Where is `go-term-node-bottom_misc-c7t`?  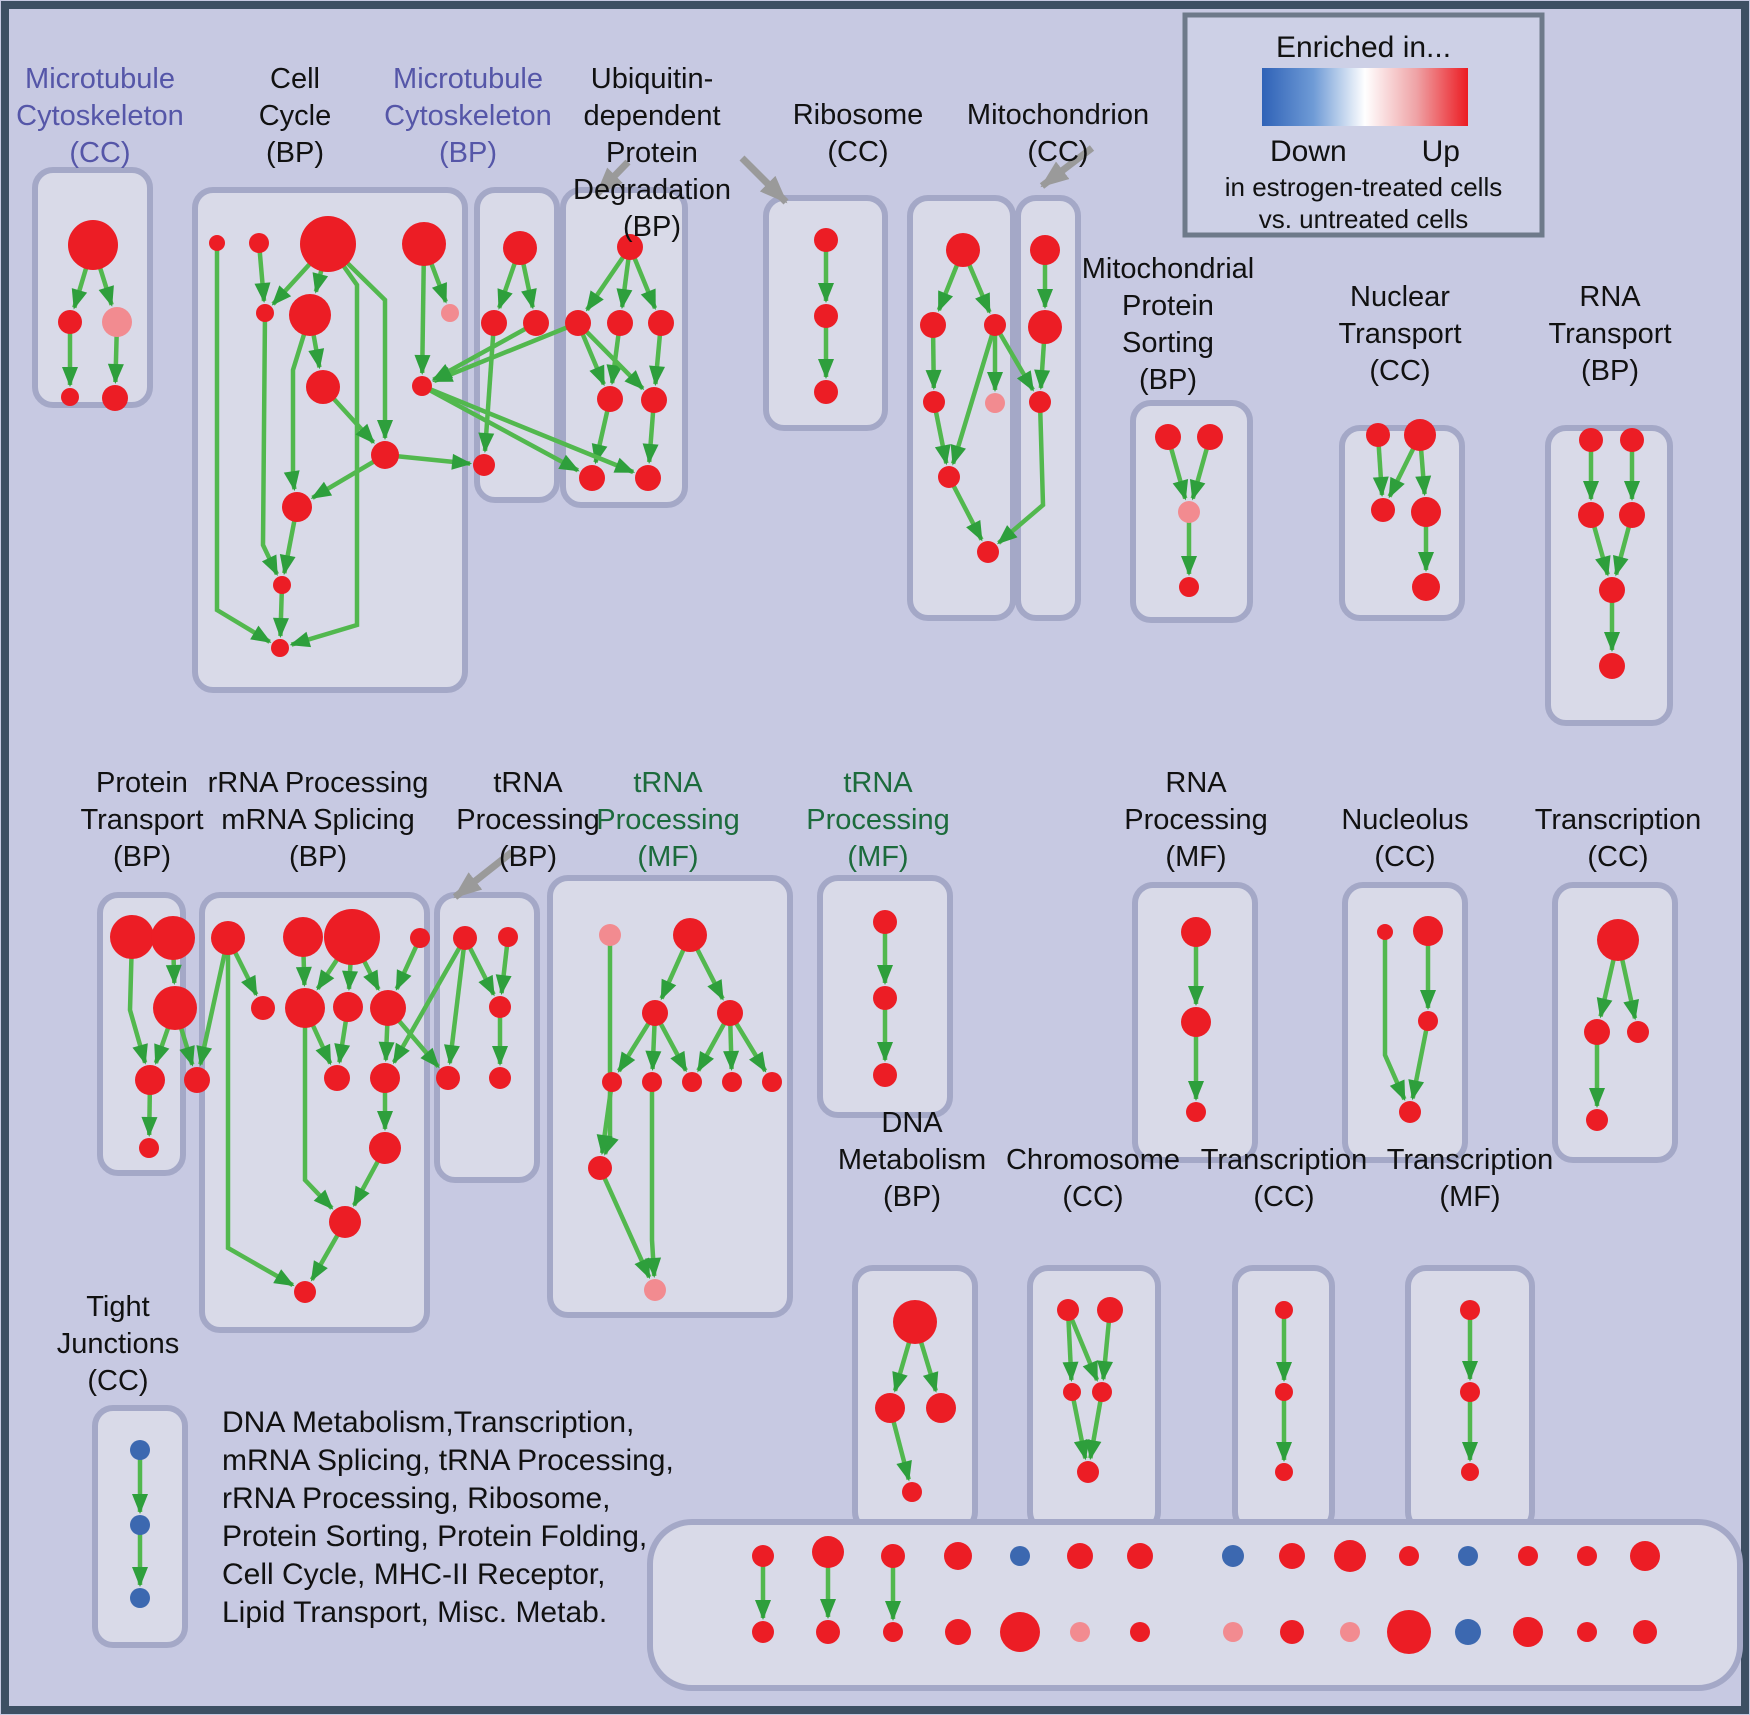 go-term-node-bottom_misc-c7t is located at coordinates (1140, 1556).